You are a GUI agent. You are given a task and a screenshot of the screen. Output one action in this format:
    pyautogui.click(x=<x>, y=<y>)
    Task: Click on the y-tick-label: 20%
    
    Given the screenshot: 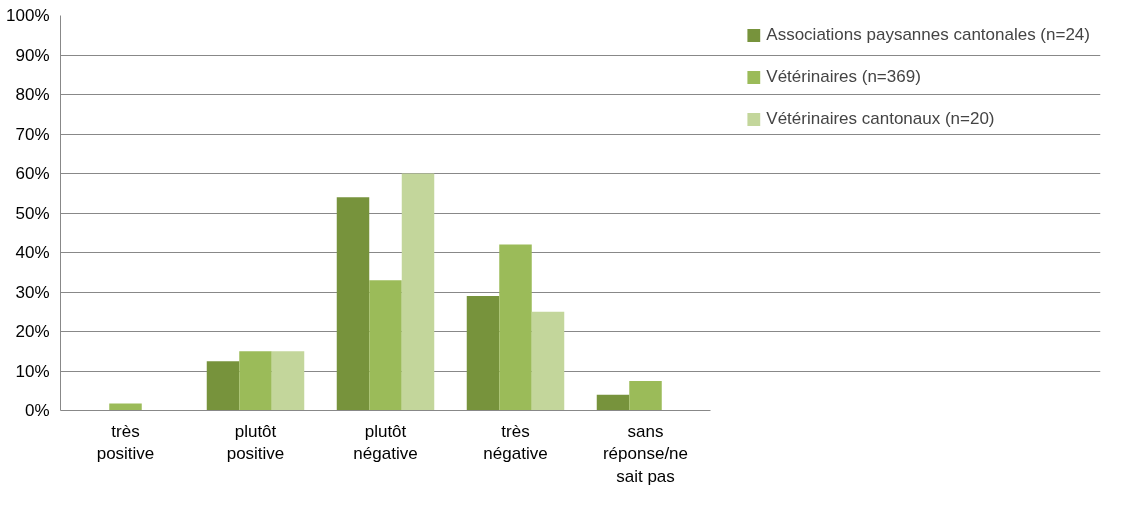 What is the action you would take?
    pyautogui.click(x=32, y=331)
    